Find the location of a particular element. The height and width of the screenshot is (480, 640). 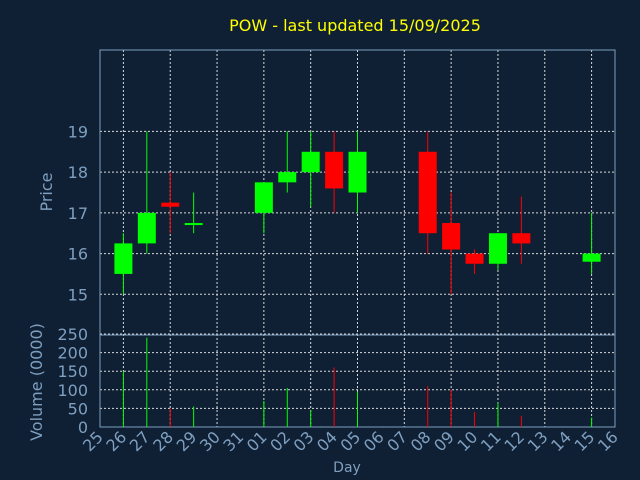

volume-tick-label: 200 is located at coordinates (72, 353).